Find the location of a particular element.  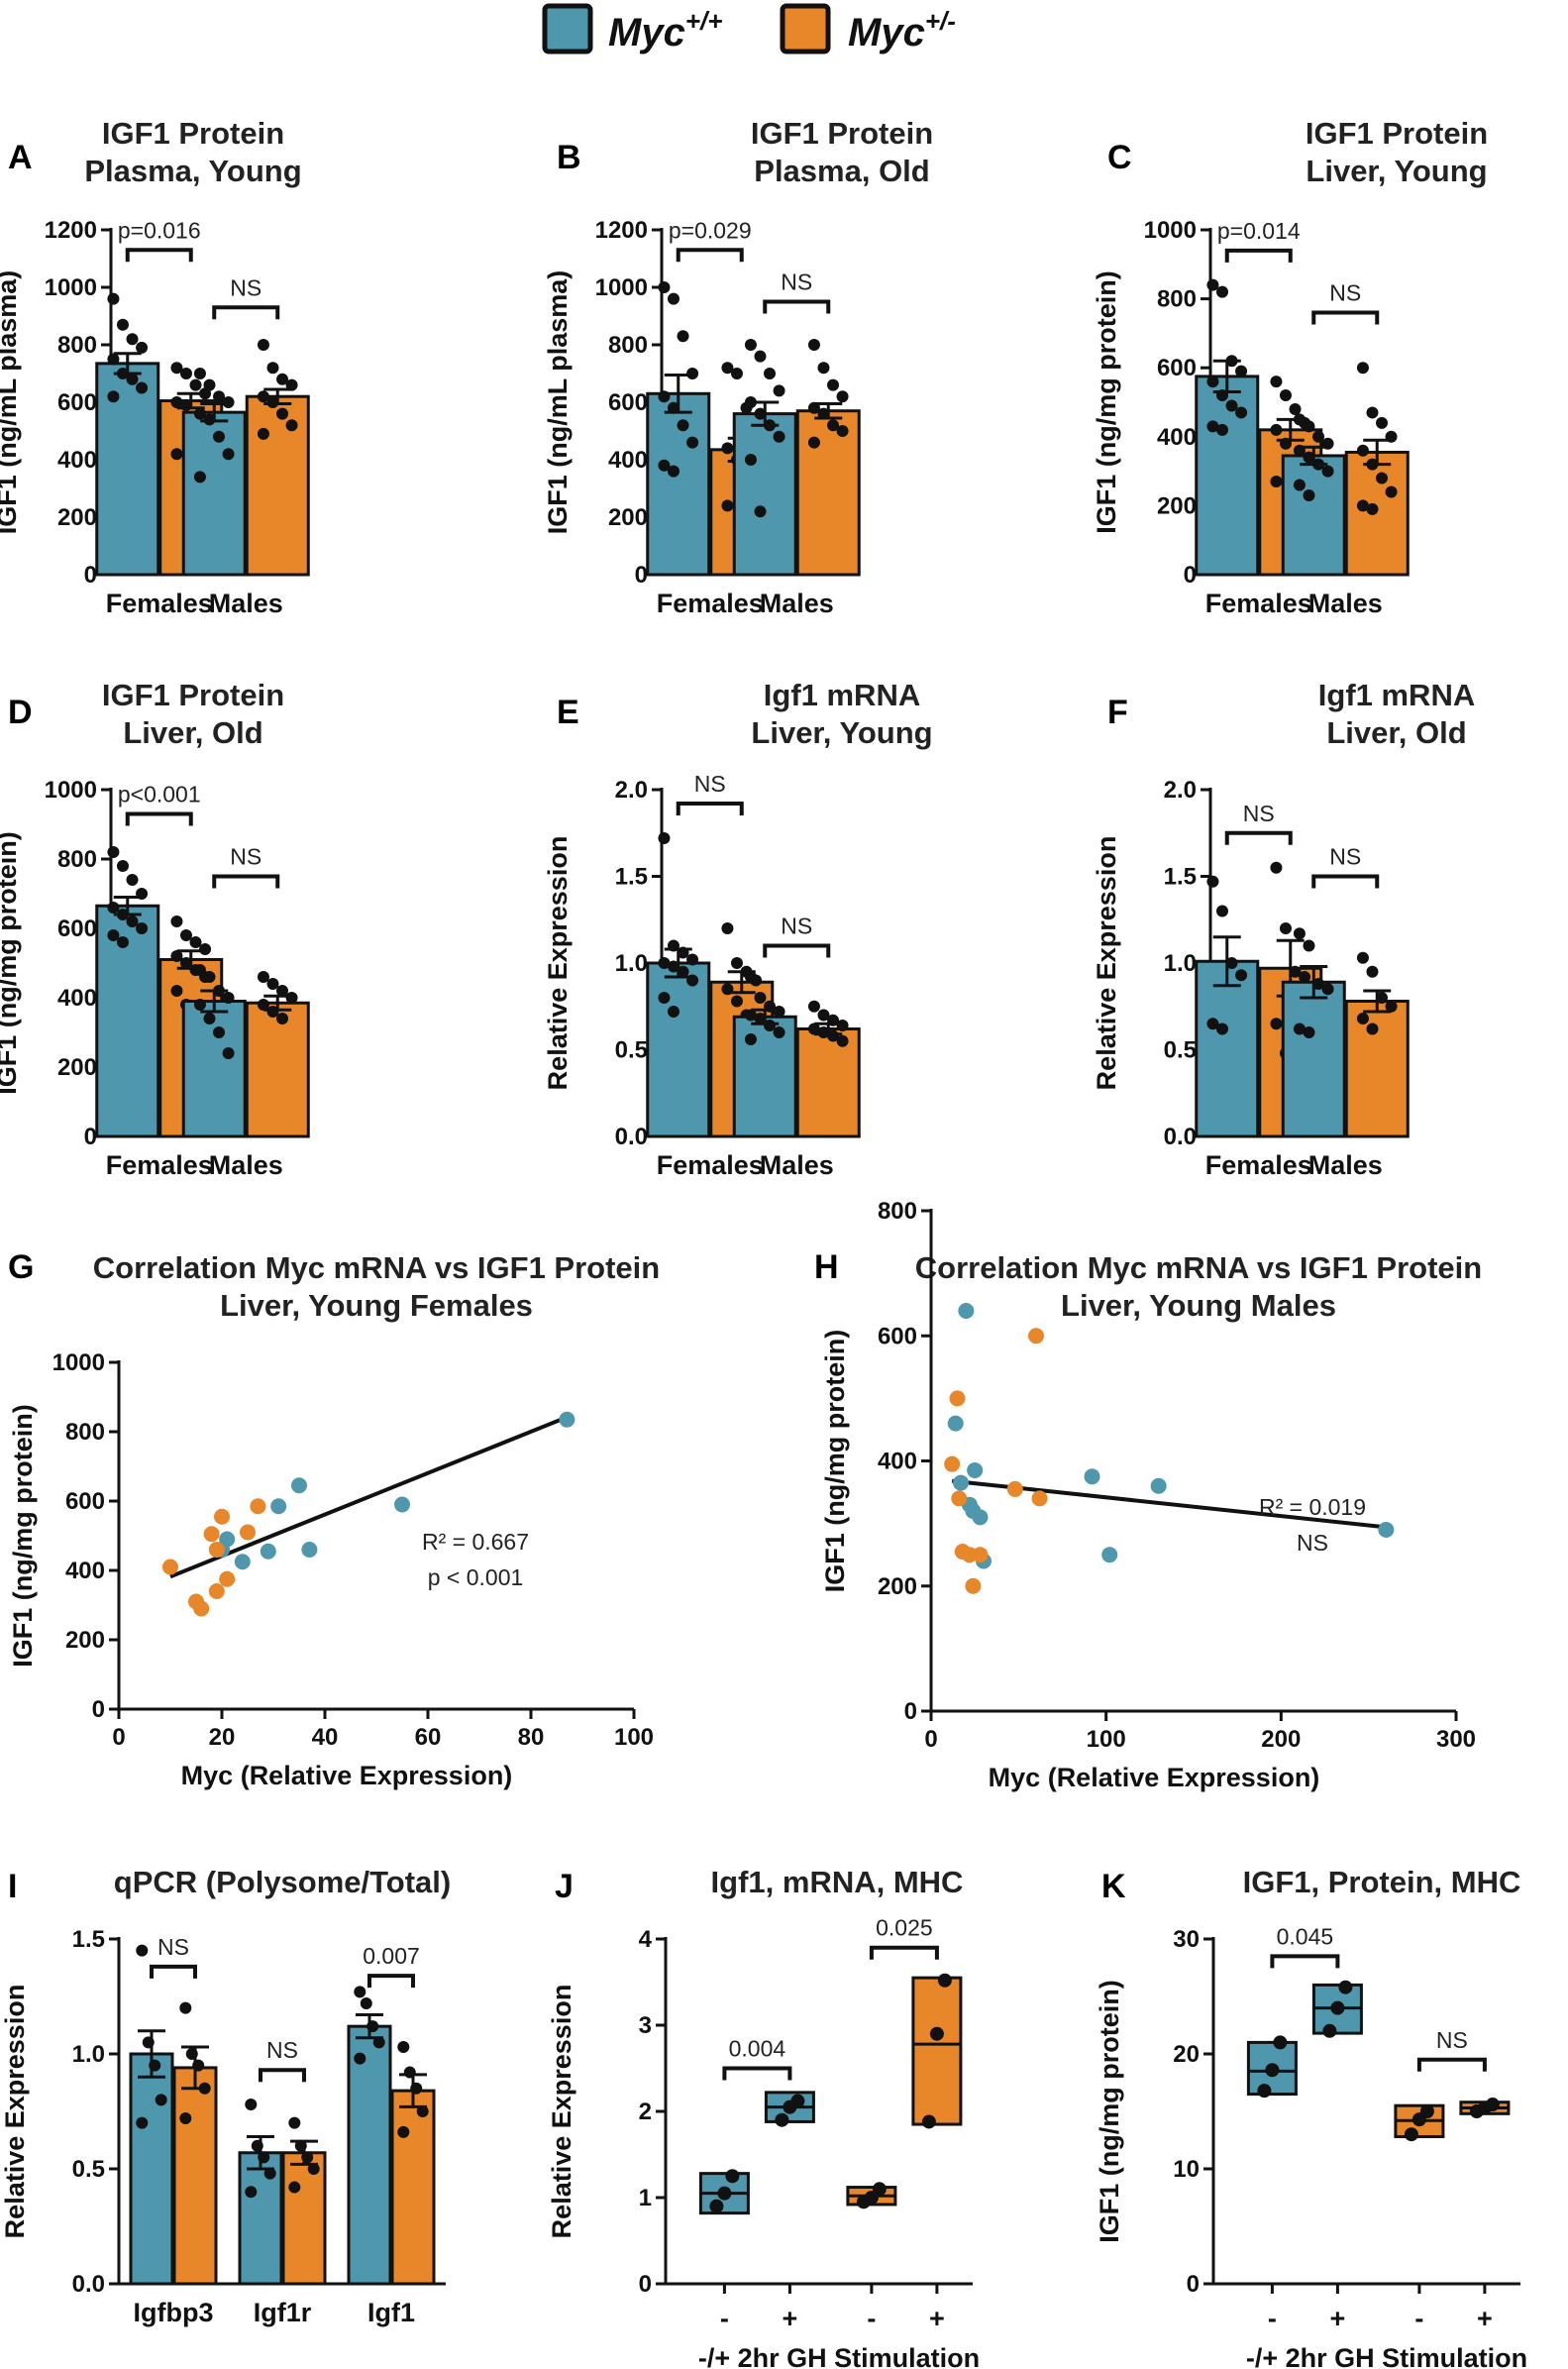

panel-title-B-line-1: IGF1 Protein is located at coordinates (842, 133).